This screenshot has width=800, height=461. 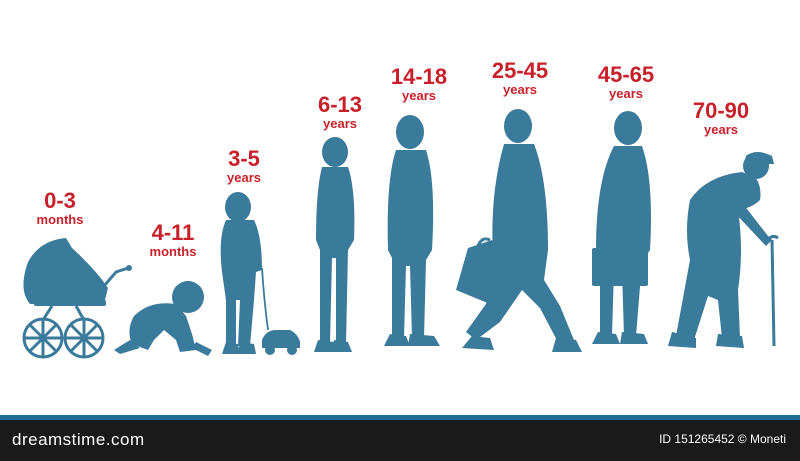 I want to click on elderly-silhouette, so click(x=723, y=250).